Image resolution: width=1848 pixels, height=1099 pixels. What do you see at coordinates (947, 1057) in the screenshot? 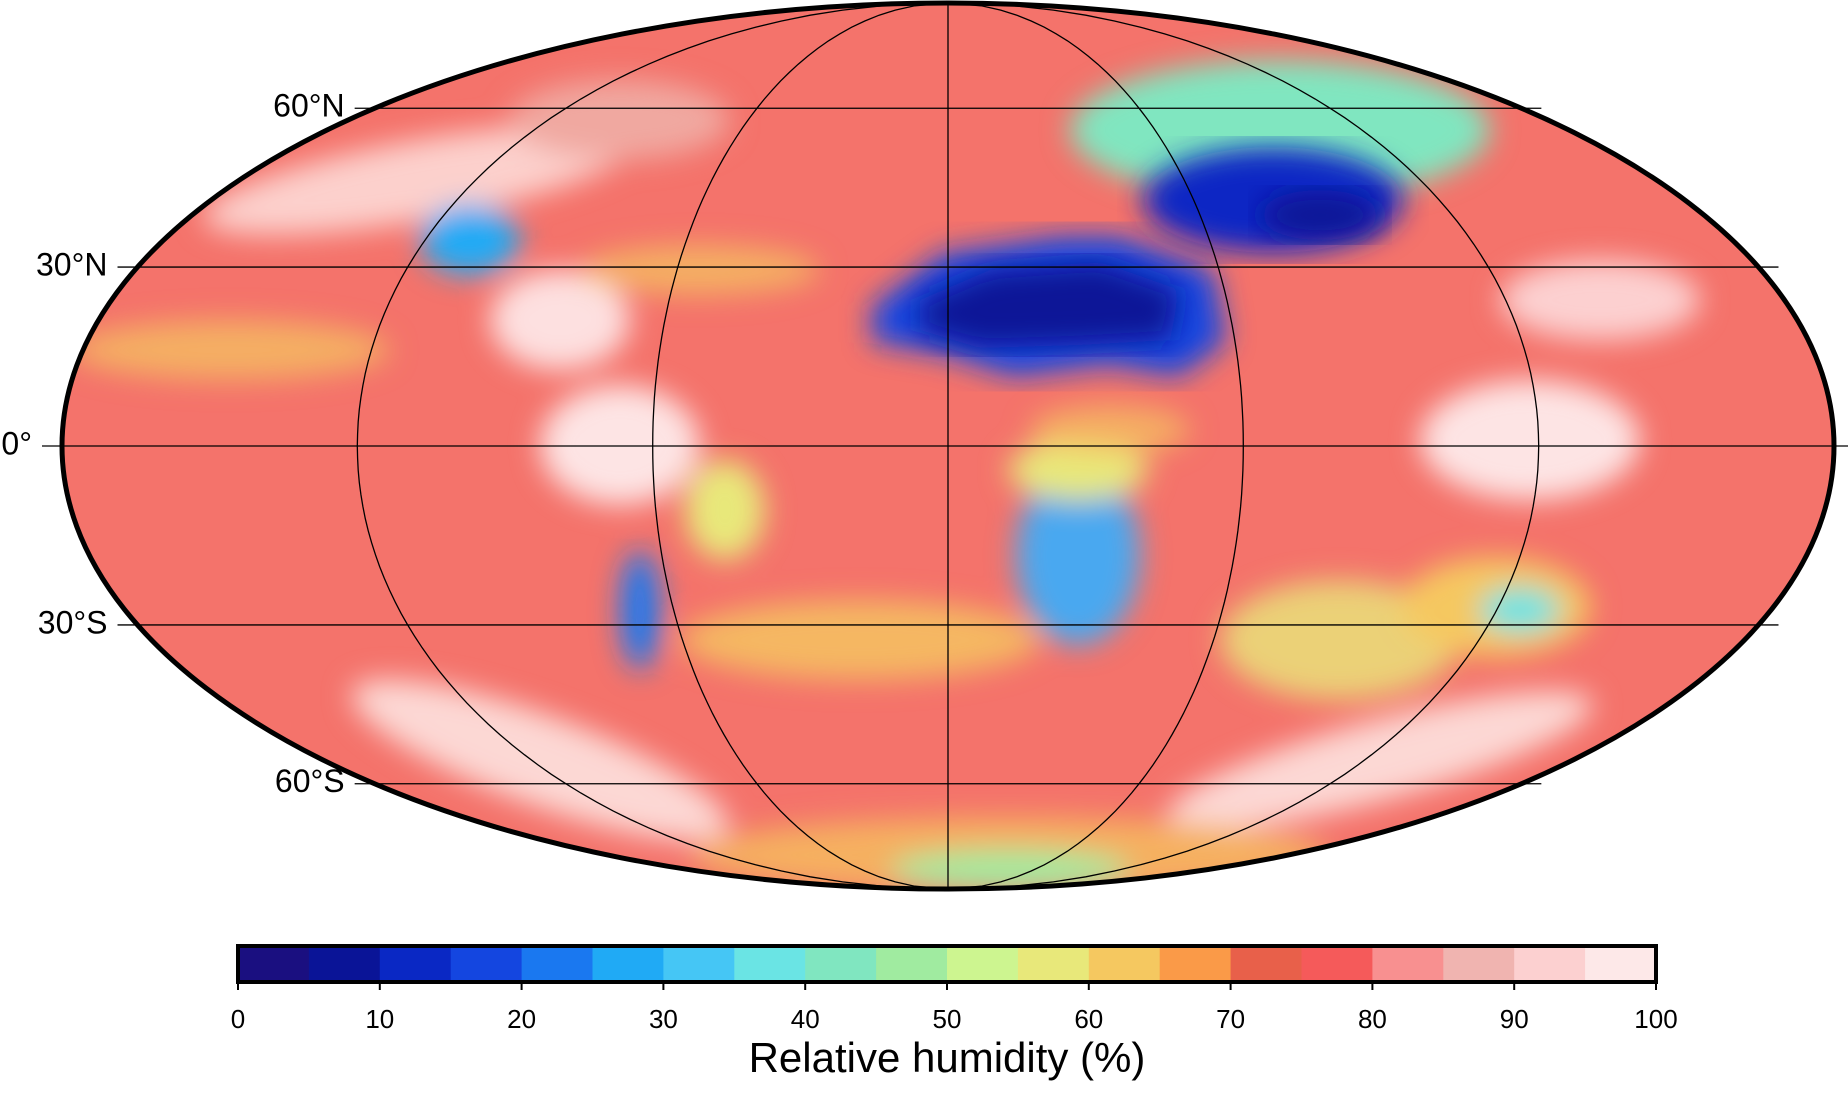
I see `colorbar-title: Relative humidity (%)` at bounding box center [947, 1057].